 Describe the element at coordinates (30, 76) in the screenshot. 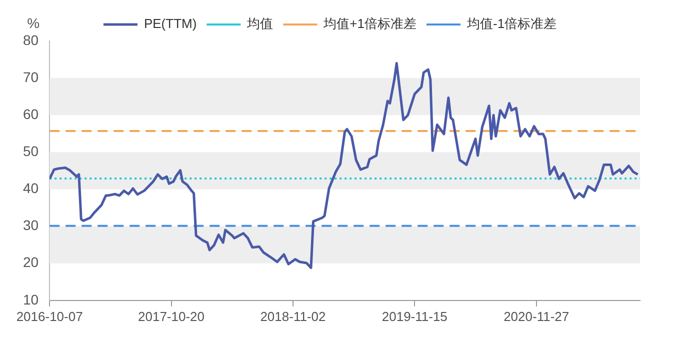

I see `y-tick-label: 70` at that location.